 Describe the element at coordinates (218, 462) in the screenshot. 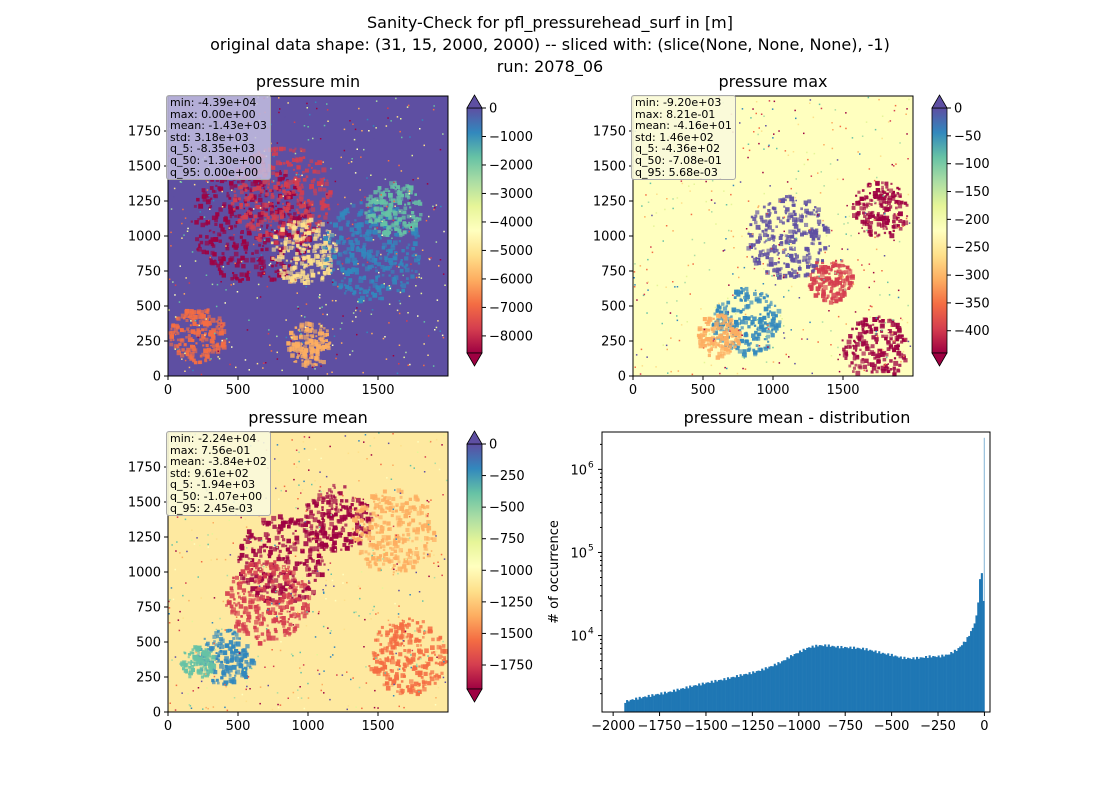

I see `stats-line: mean: -3.84e+02` at that location.